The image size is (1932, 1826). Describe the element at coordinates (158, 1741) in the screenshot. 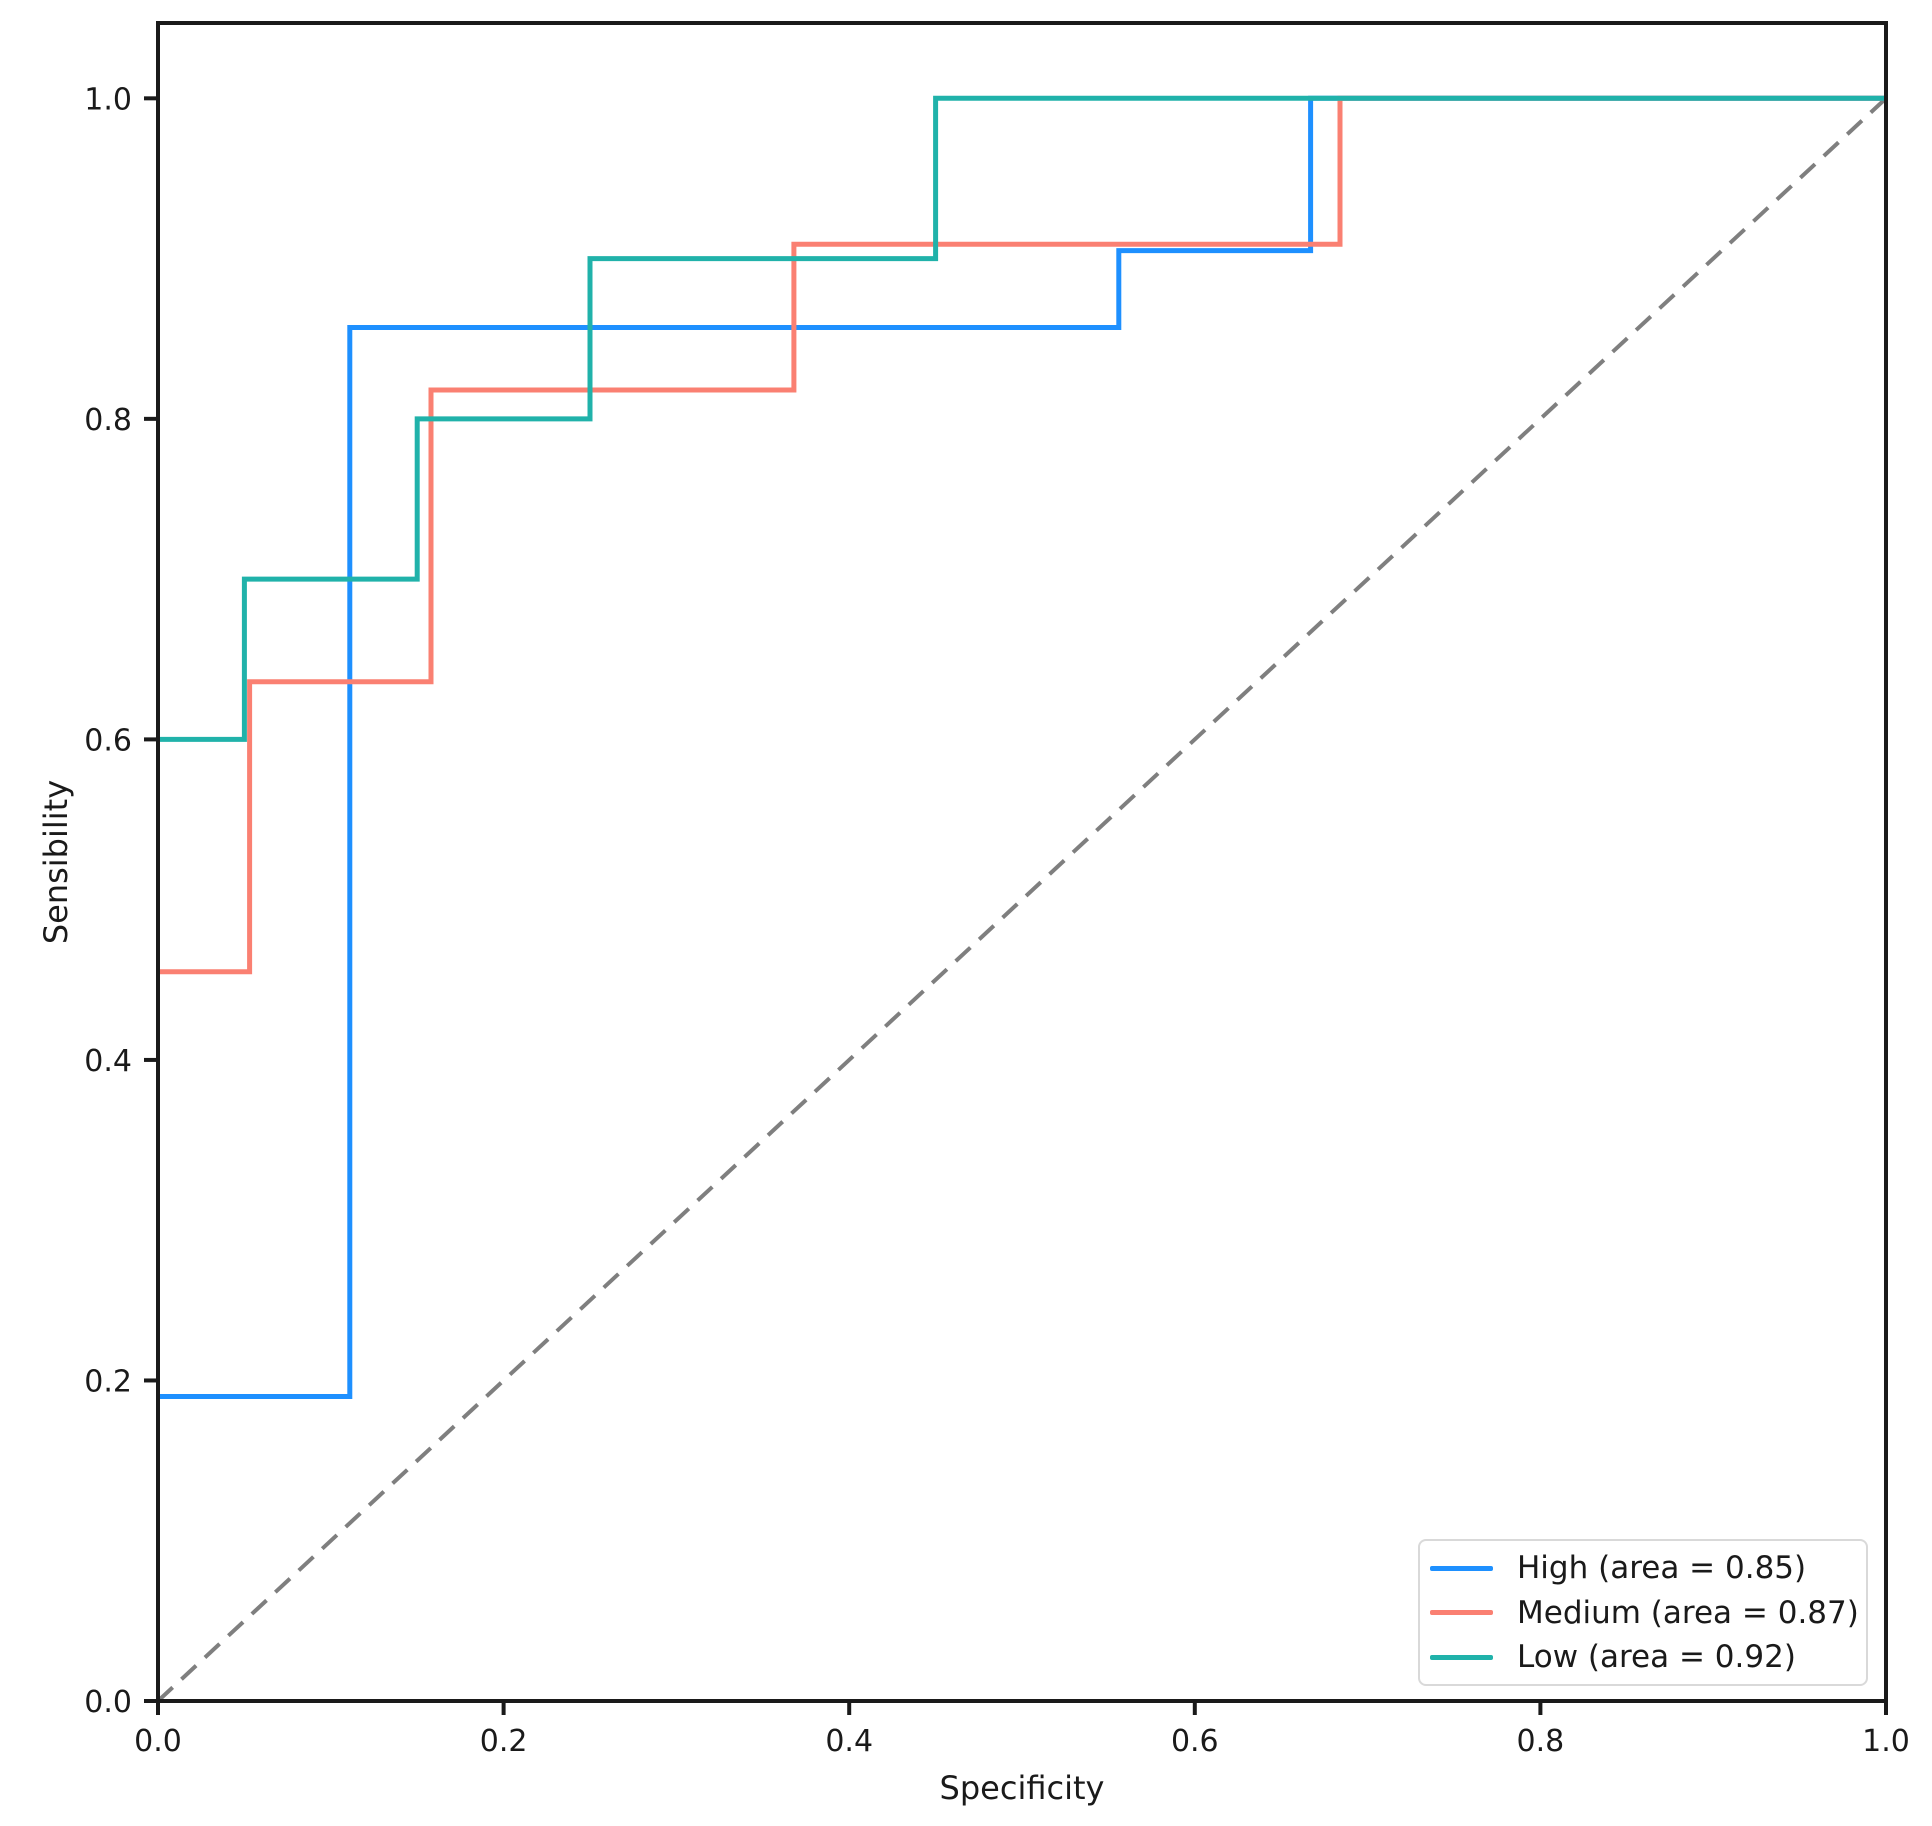

I see `x-tick-label: 0.0` at that location.